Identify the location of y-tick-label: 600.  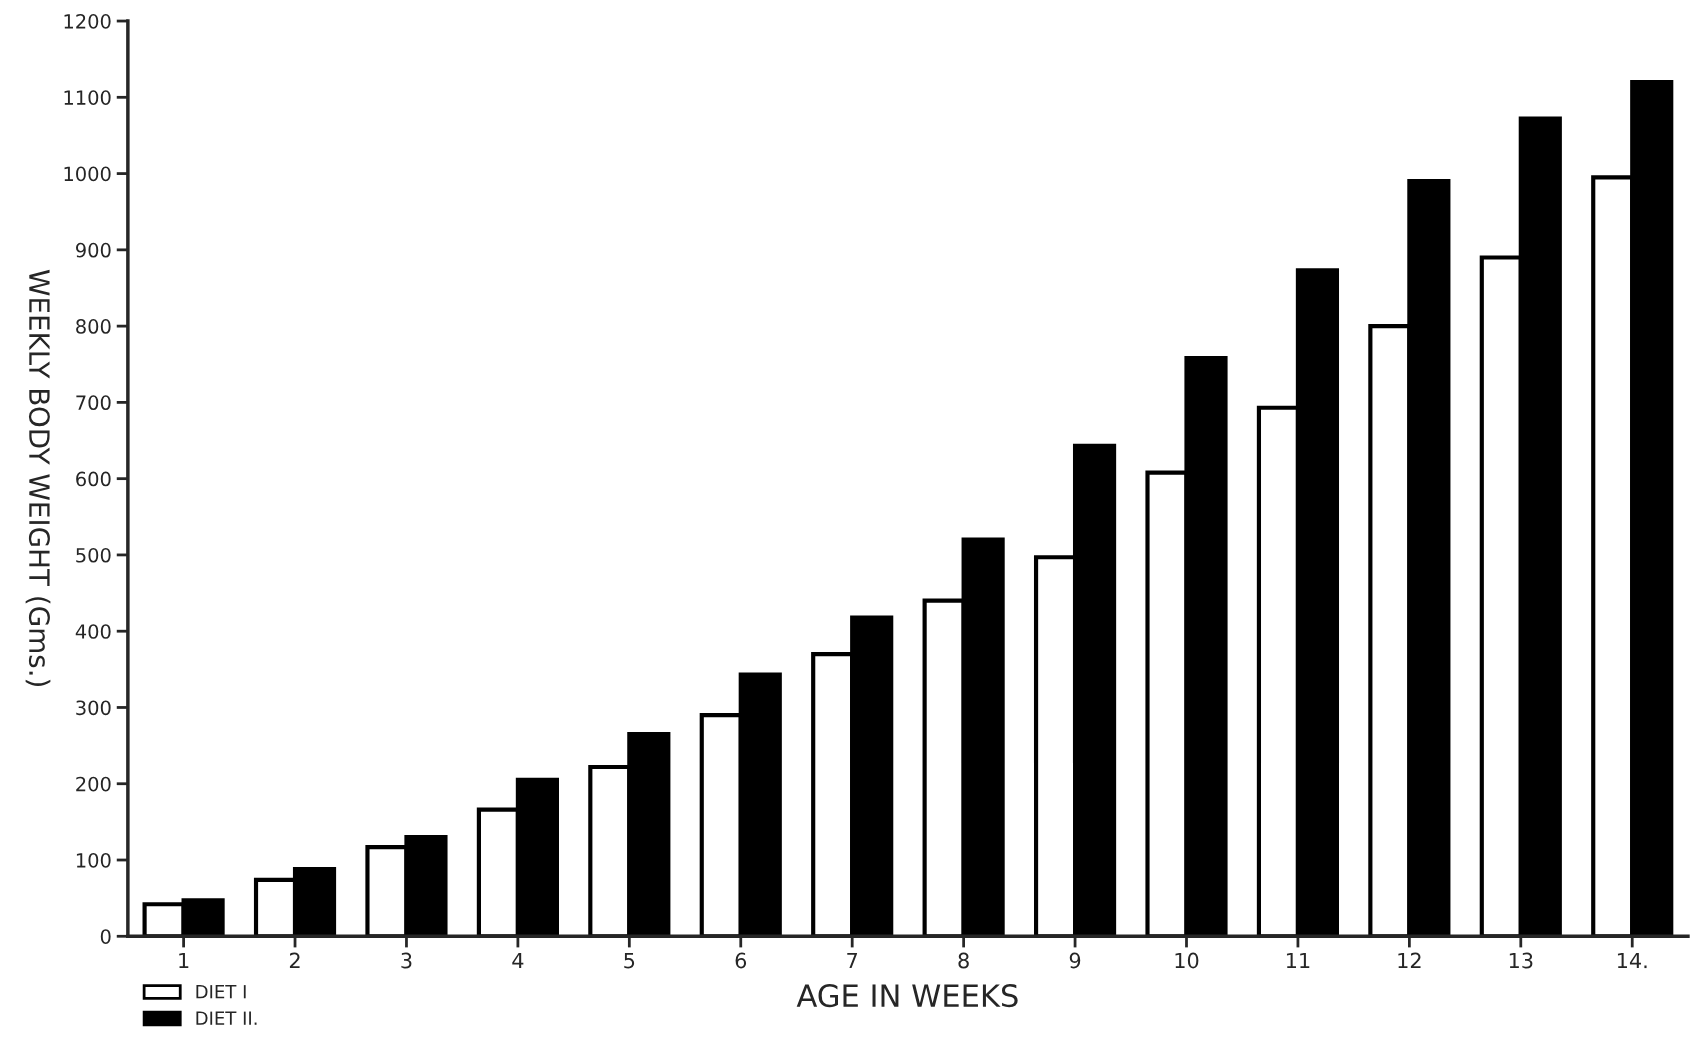
(93, 479).